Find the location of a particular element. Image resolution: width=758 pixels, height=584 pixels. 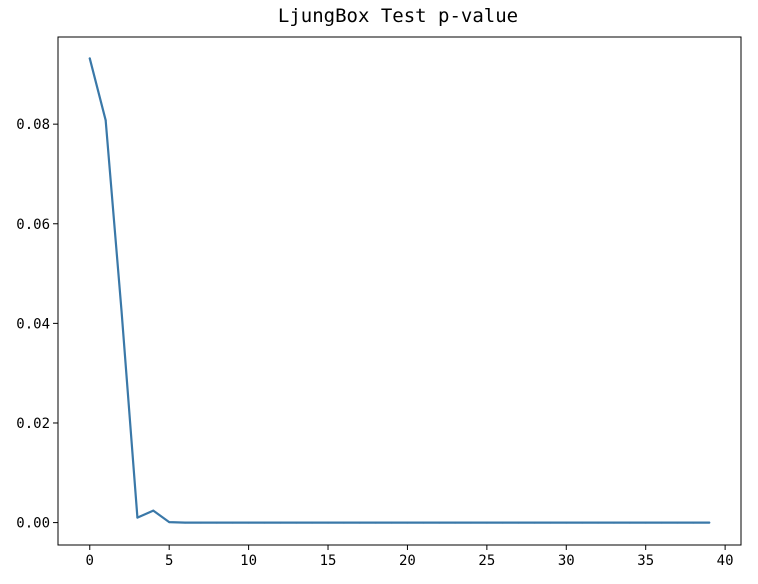

x-tick-label: 25 is located at coordinates (486, 561).